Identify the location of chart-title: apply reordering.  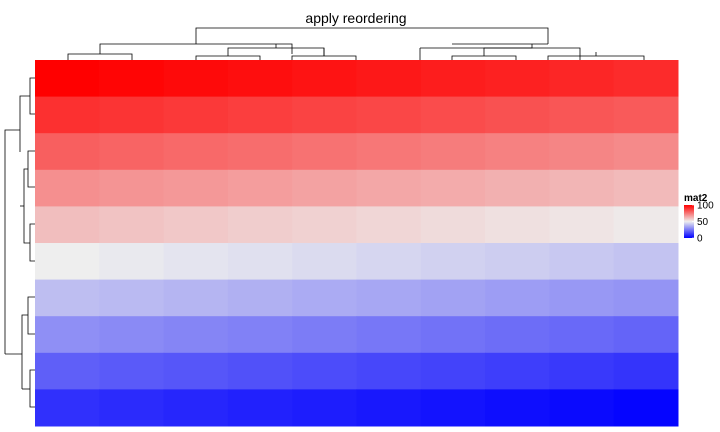
(355, 18).